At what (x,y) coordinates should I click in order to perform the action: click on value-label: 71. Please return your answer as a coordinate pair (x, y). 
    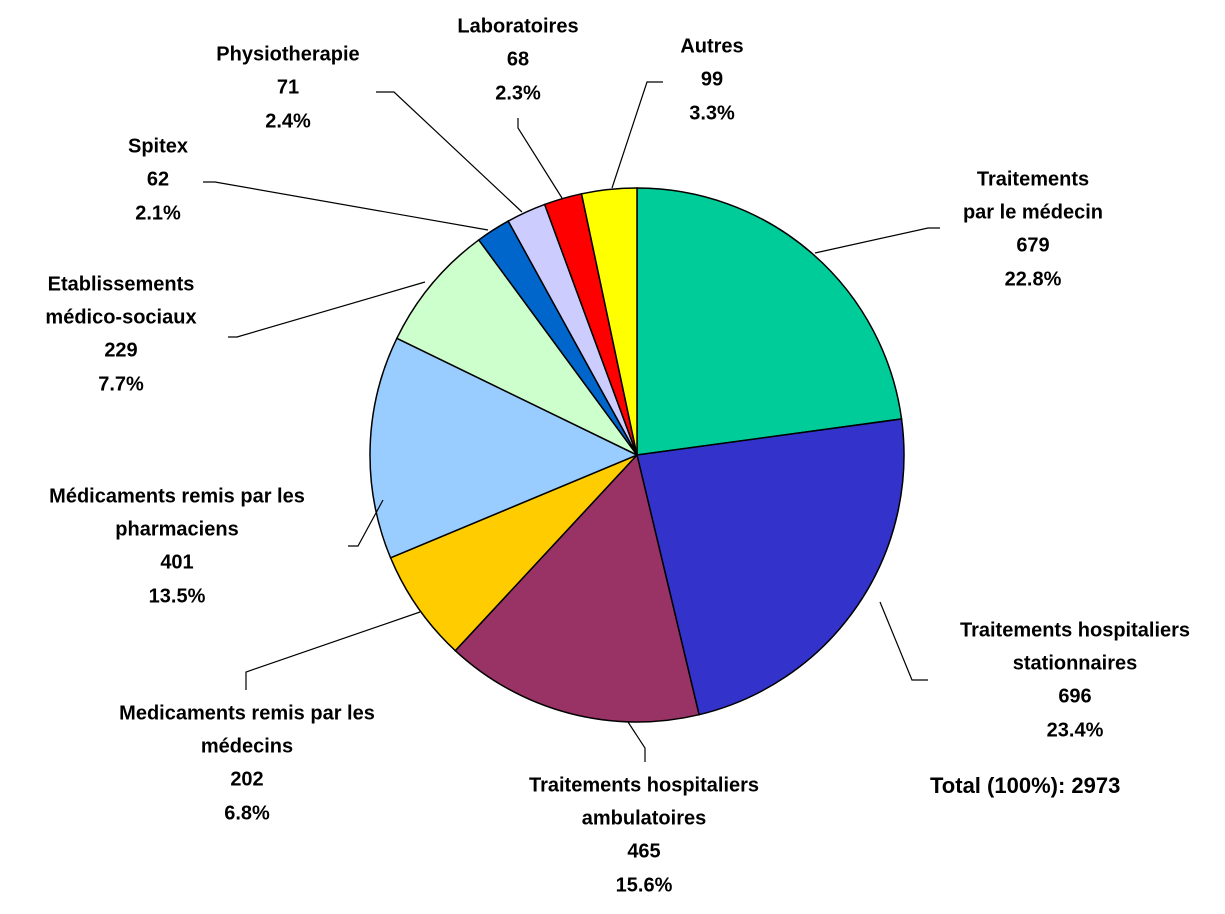
    Looking at the image, I should click on (288, 87).